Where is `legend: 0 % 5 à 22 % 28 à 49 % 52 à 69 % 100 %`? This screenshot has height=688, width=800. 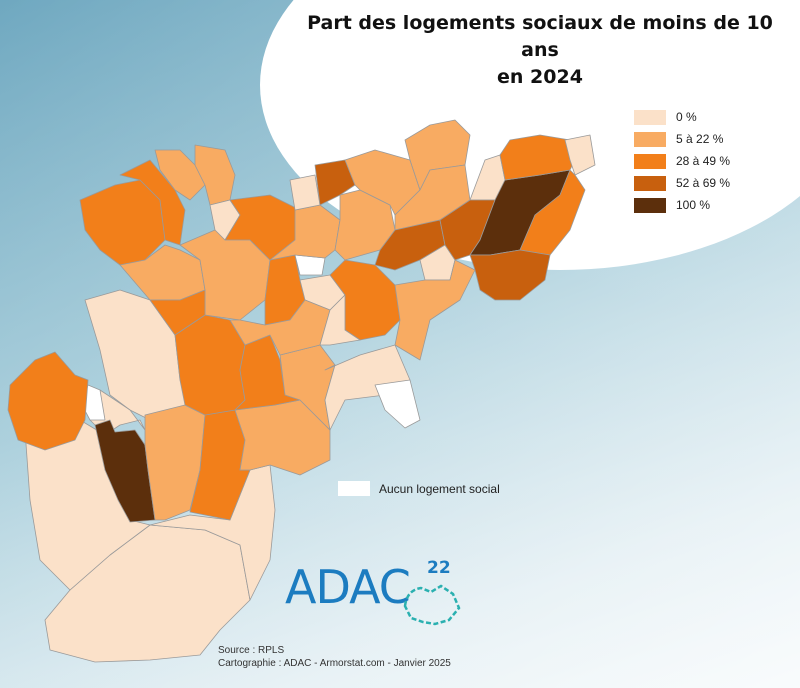 legend: 0 % 5 à 22 % 28 à 49 % 52 à 69 % 100 % is located at coordinates (682, 161).